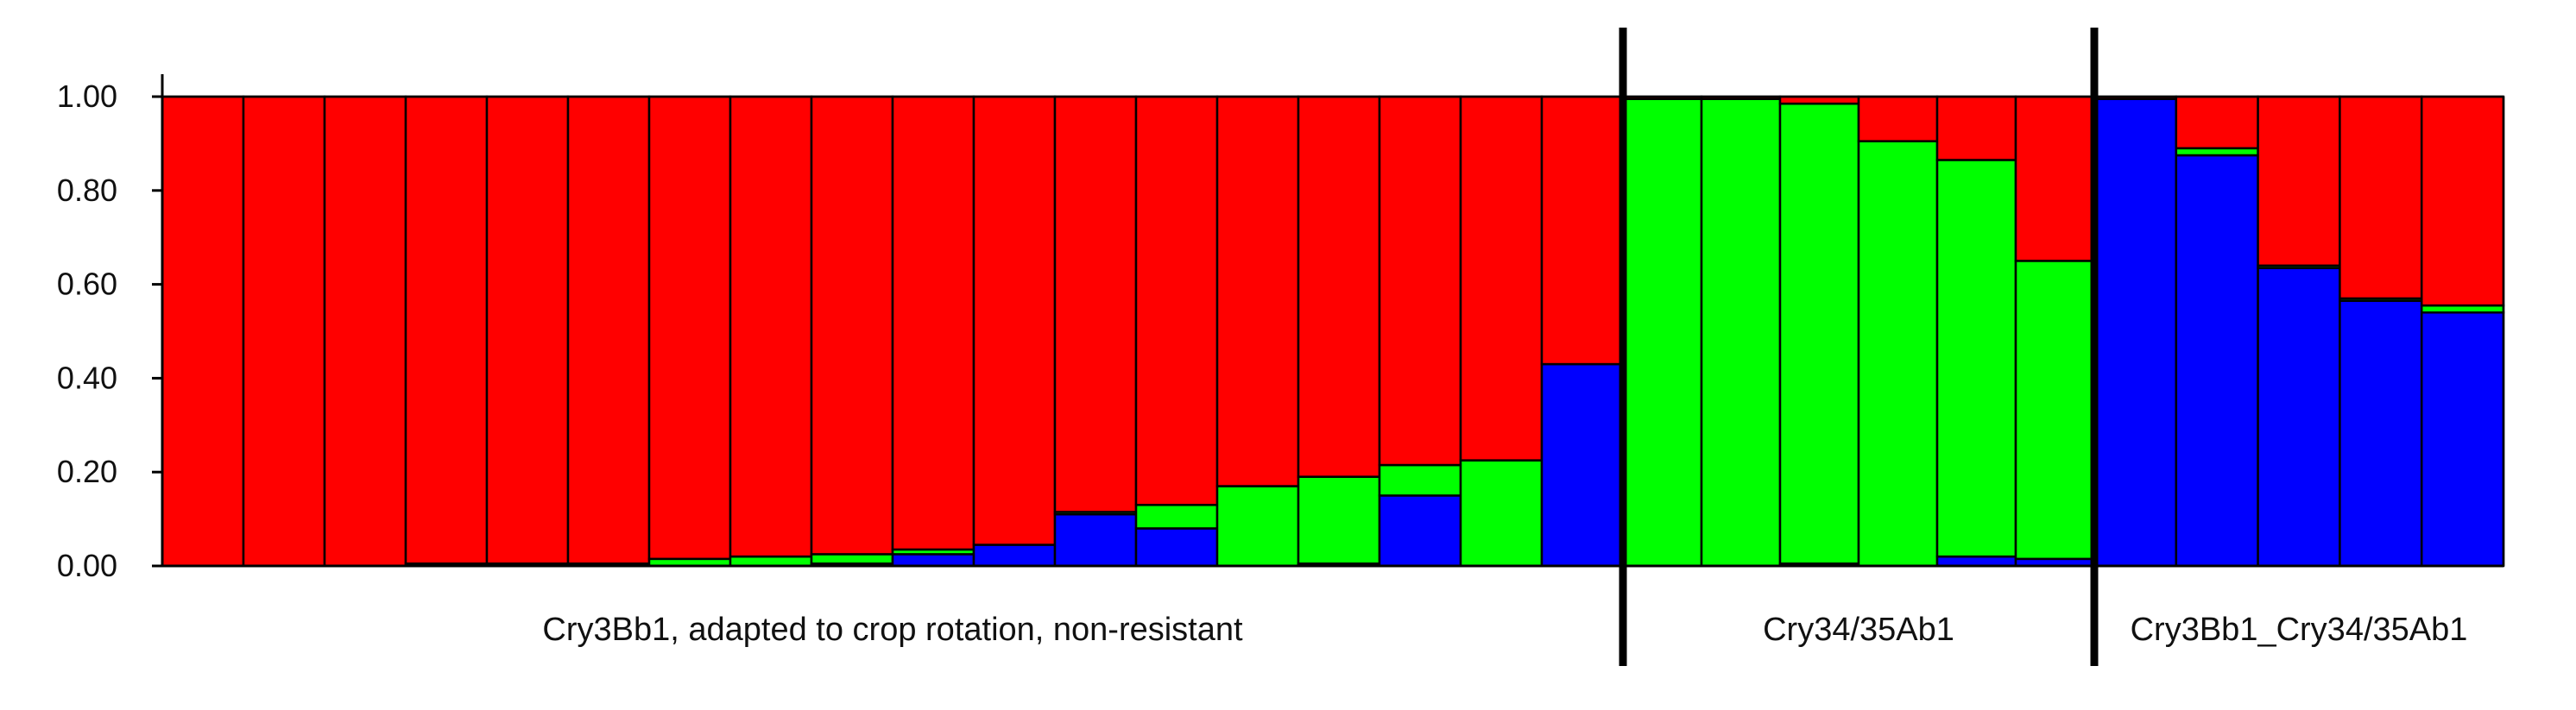  I want to click on y-tick-label: 0.60, so click(87, 284).